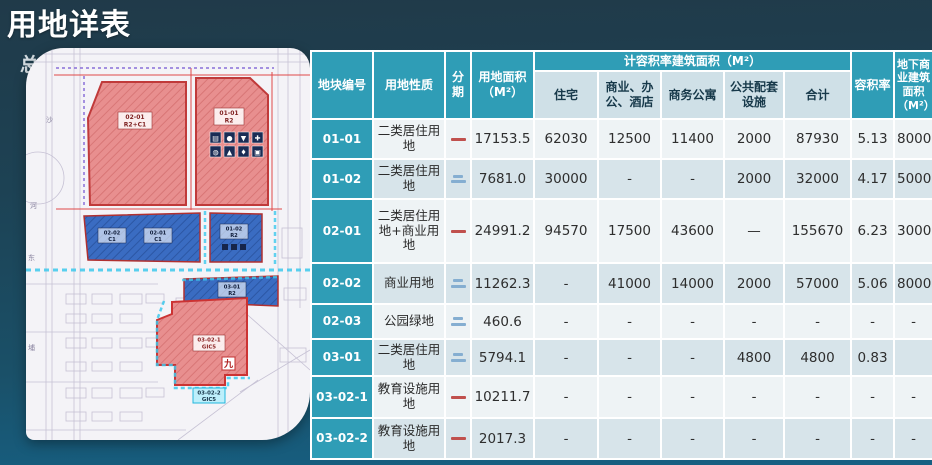 This screenshot has height=465, width=932. What do you see at coordinates (458, 85) in the screenshot?
I see `header-phase: 分期` at bounding box center [458, 85].